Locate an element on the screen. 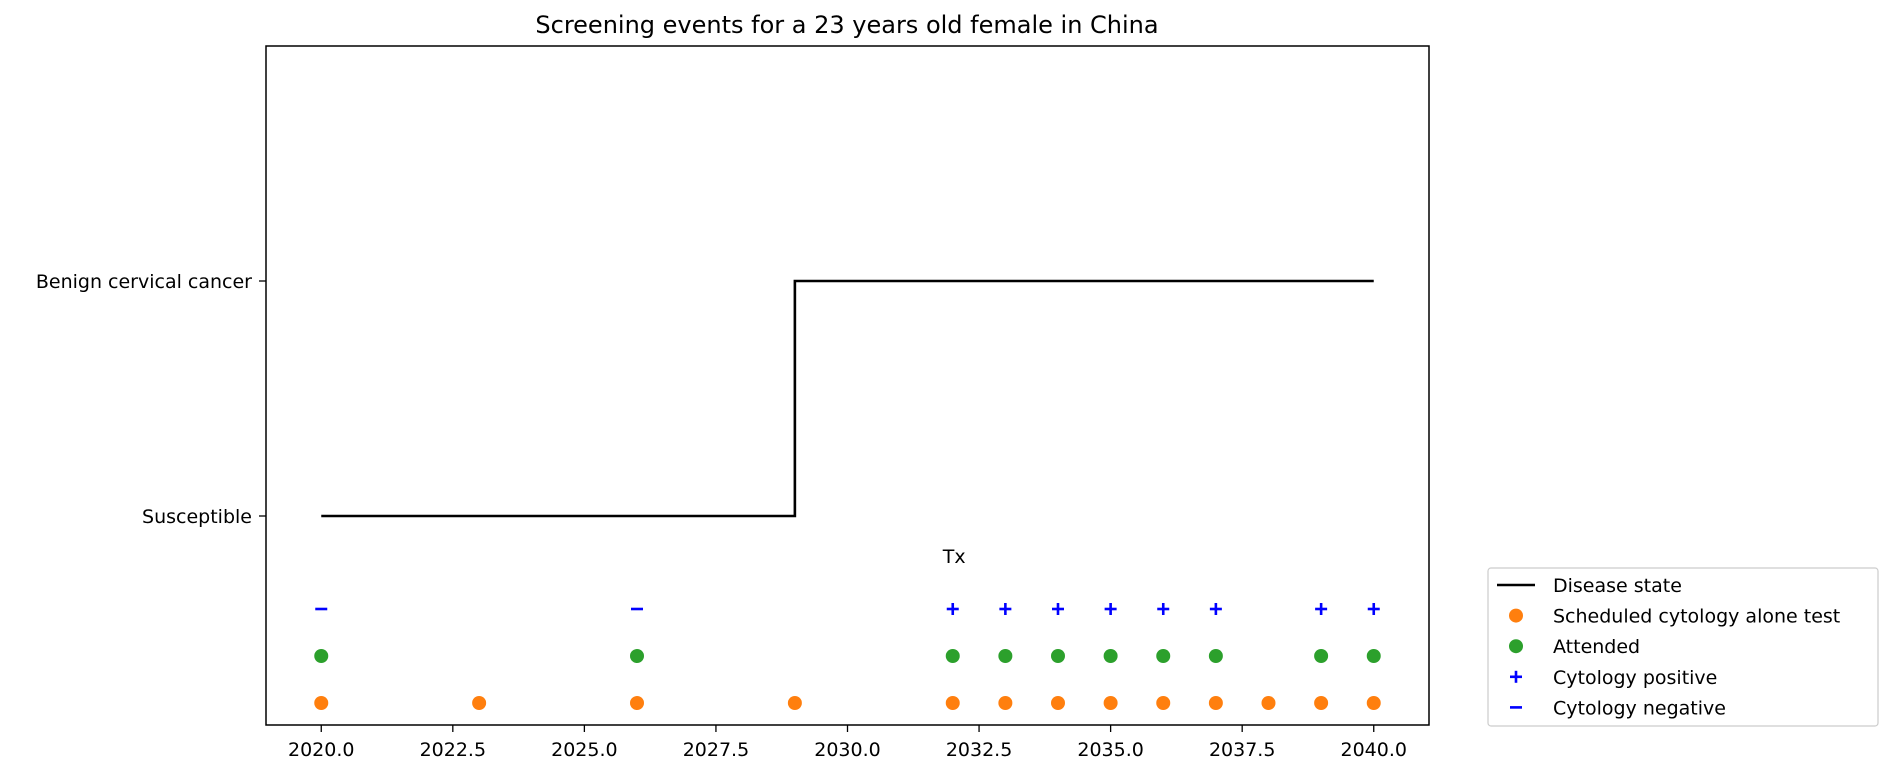  x-tick-label: 2035.0 is located at coordinates (1110, 750).